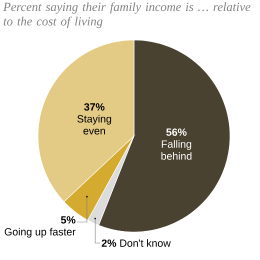 The width and height of the screenshot is (260, 260). Describe the element at coordinates (94, 124) in the screenshot. I see `slice-label: Staying even` at that location.